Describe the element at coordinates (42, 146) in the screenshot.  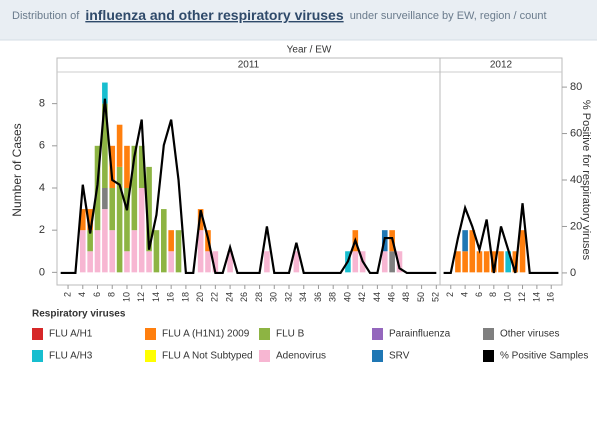
I see `y-tick-label: 6` at that location.